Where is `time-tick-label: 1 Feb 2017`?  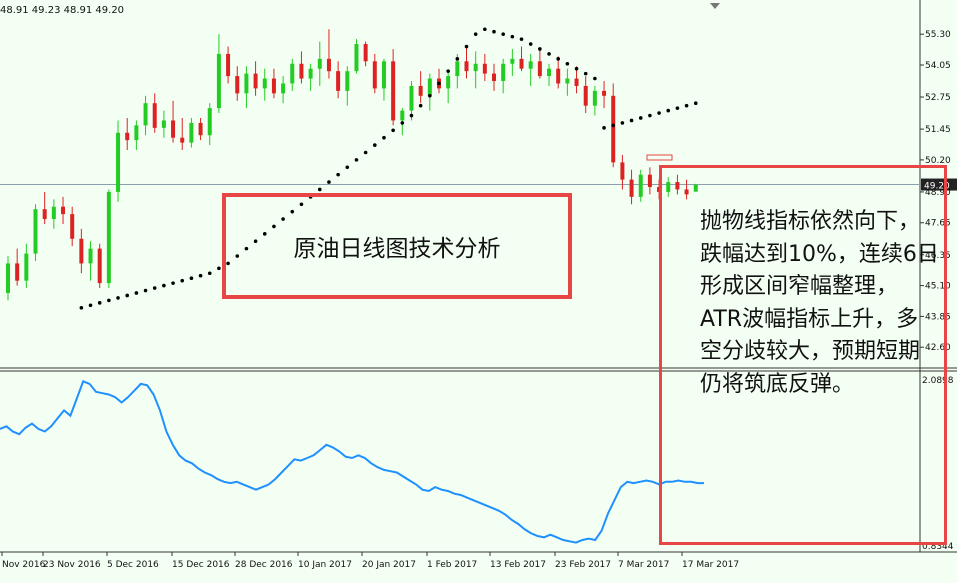 time-tick-label: 1 Feb 2017 is located at coordinates (452, 565).